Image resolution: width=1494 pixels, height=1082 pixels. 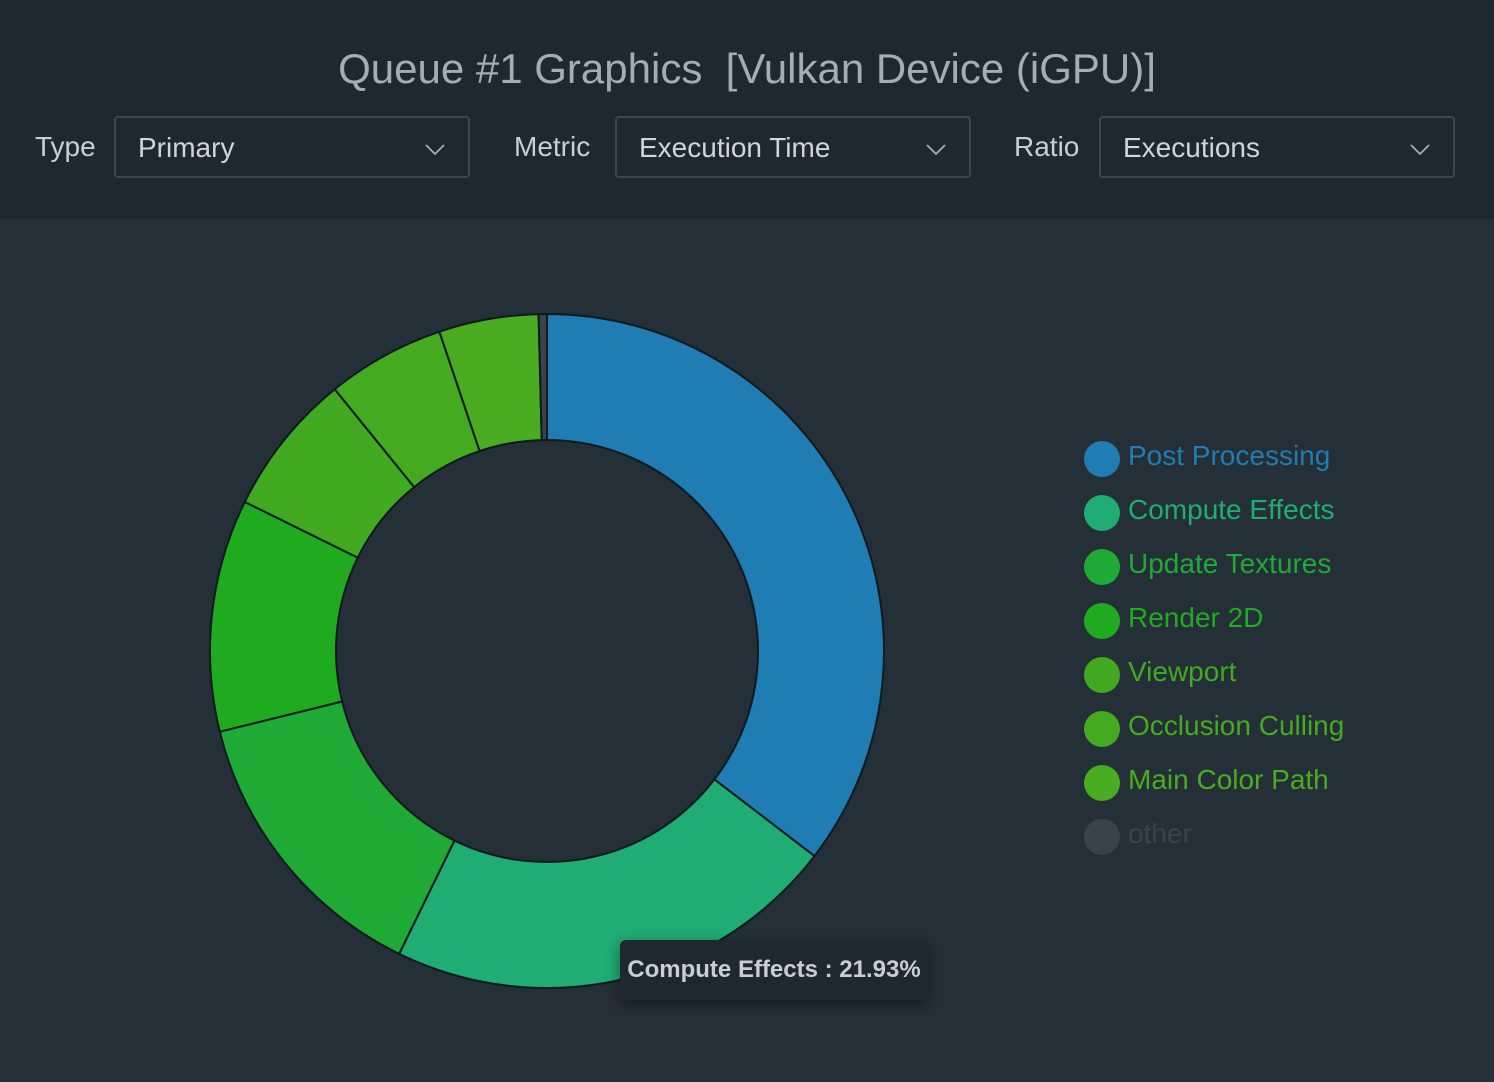 What do you see at coordinates (774, 970) in the screenshot?
I see `chart-tooltip: Compute Effects : 21.93%` at bounding box center [774, 970].